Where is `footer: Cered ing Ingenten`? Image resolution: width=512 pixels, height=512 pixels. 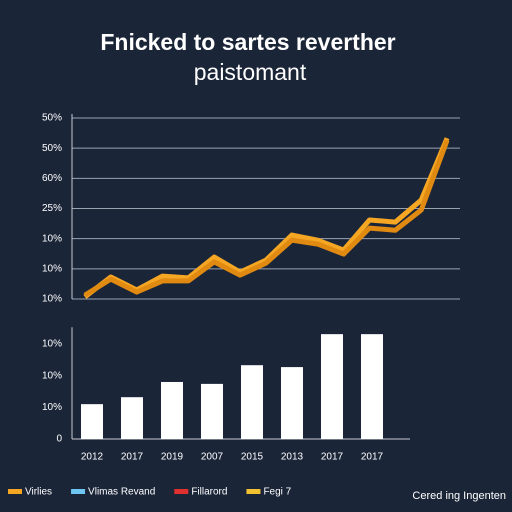 footer: Cered ing Ingenten is located at coordinates (459, 496).